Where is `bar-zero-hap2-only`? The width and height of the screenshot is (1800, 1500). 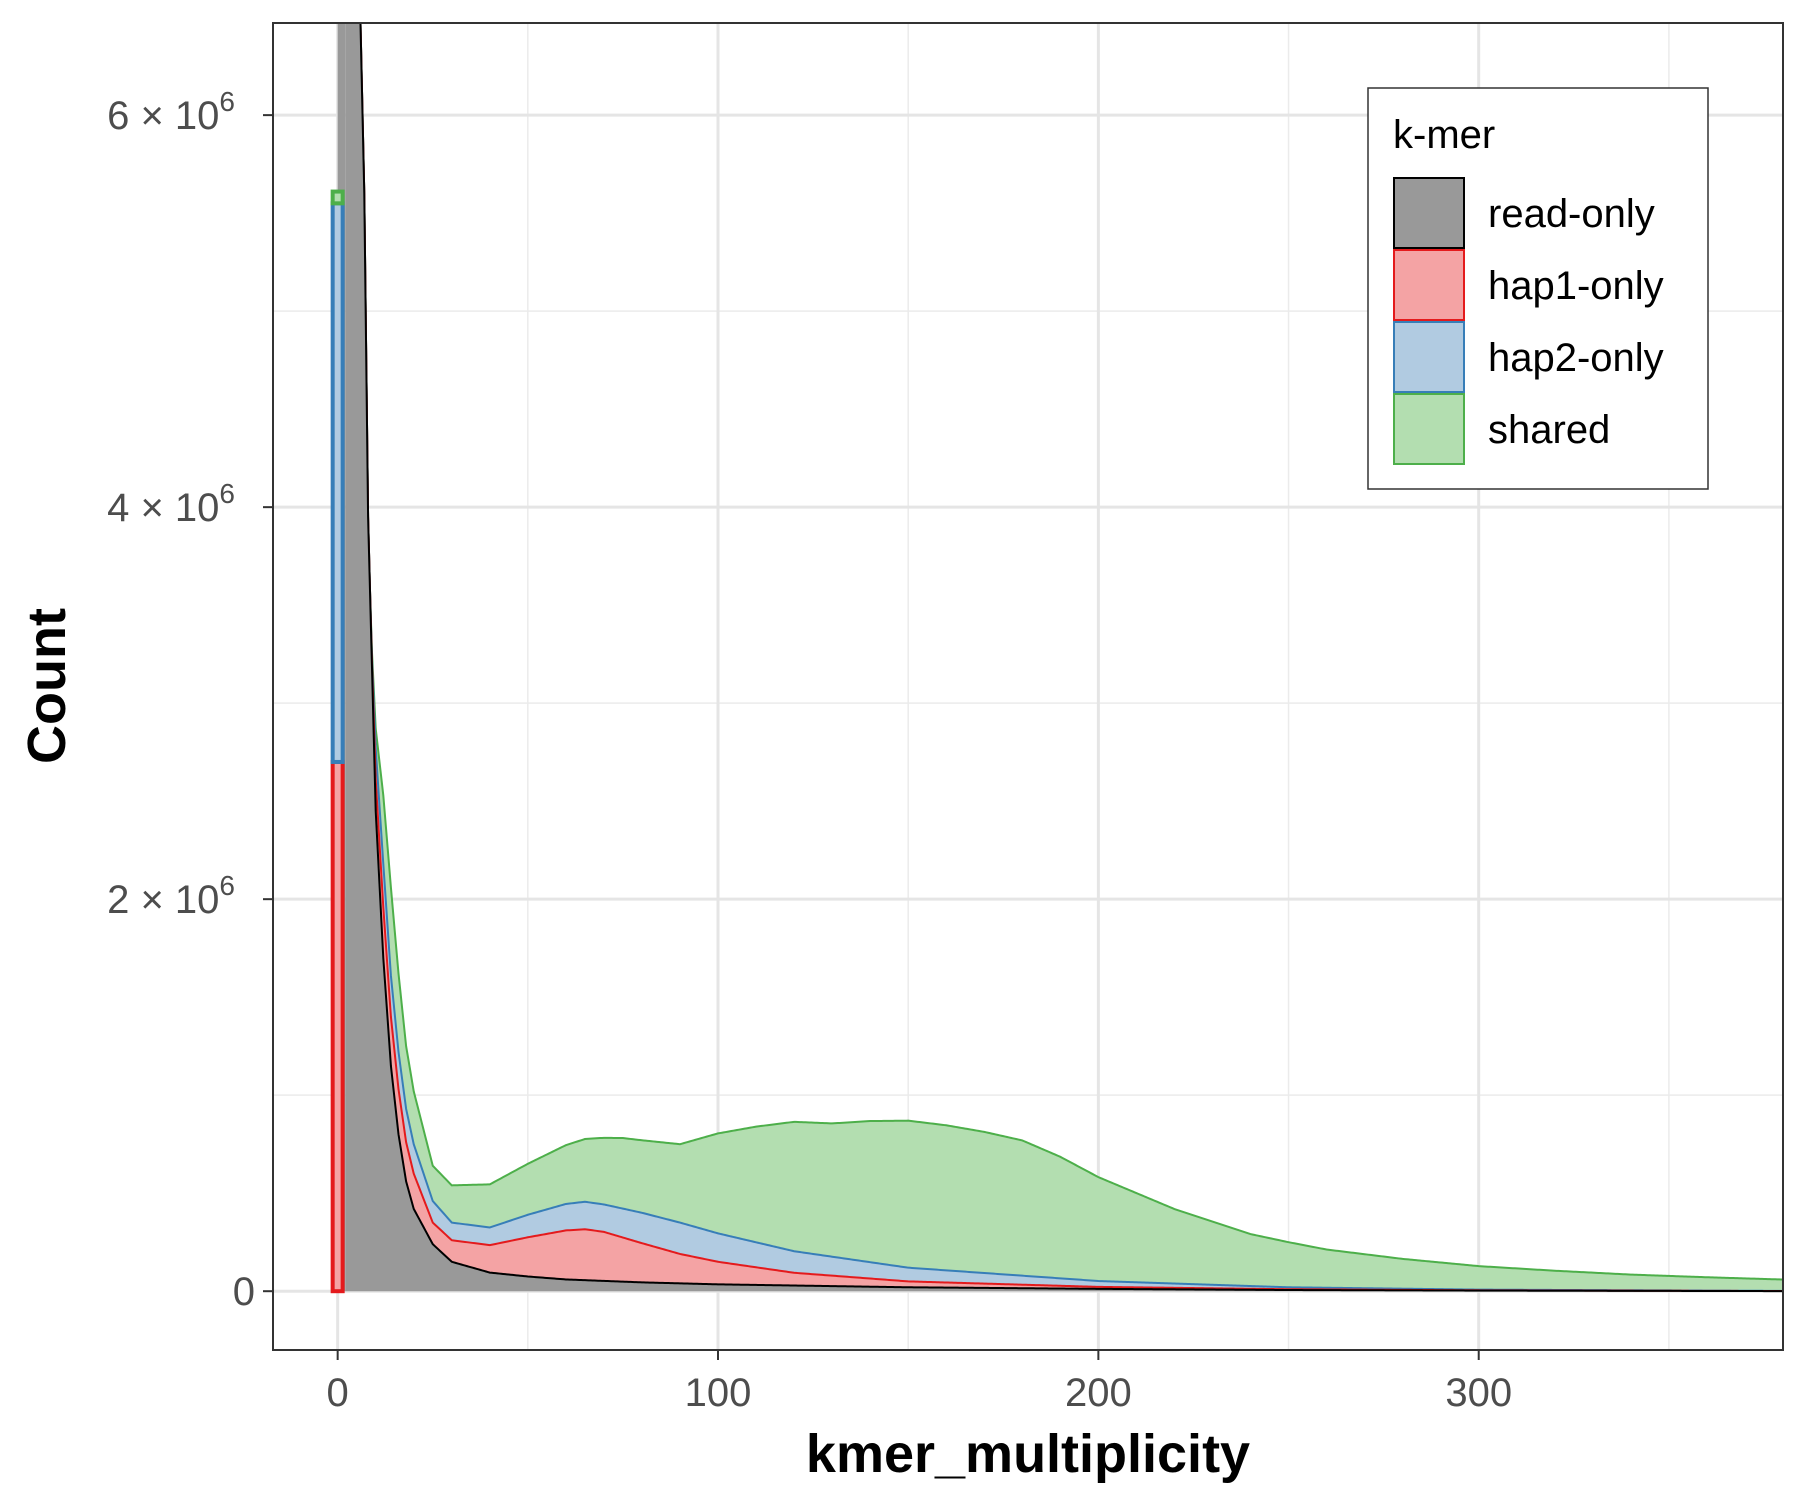 bar-zero-hap2-only is located at coordinates (337, 482).